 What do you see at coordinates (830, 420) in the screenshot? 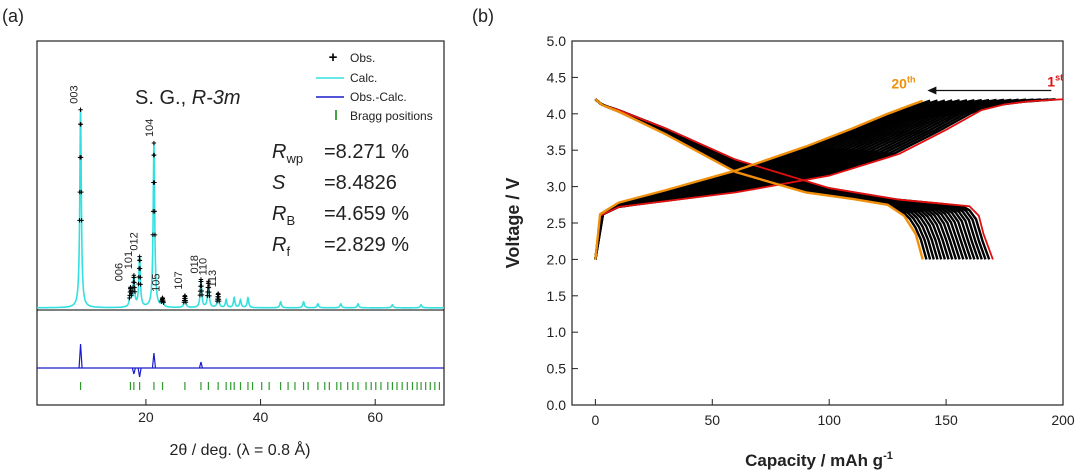
I see `x-tick-label: 100` at bounding box center [830, 420].